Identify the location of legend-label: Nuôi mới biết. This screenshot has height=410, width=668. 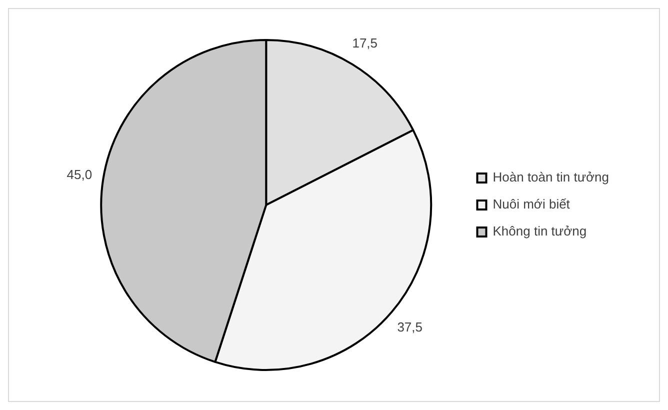
(531, 204).